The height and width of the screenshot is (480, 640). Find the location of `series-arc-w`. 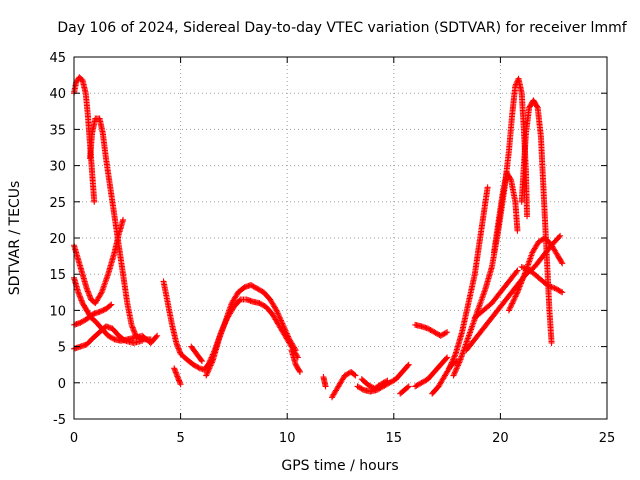

series-arc-w is located at coordinates (506, 212).